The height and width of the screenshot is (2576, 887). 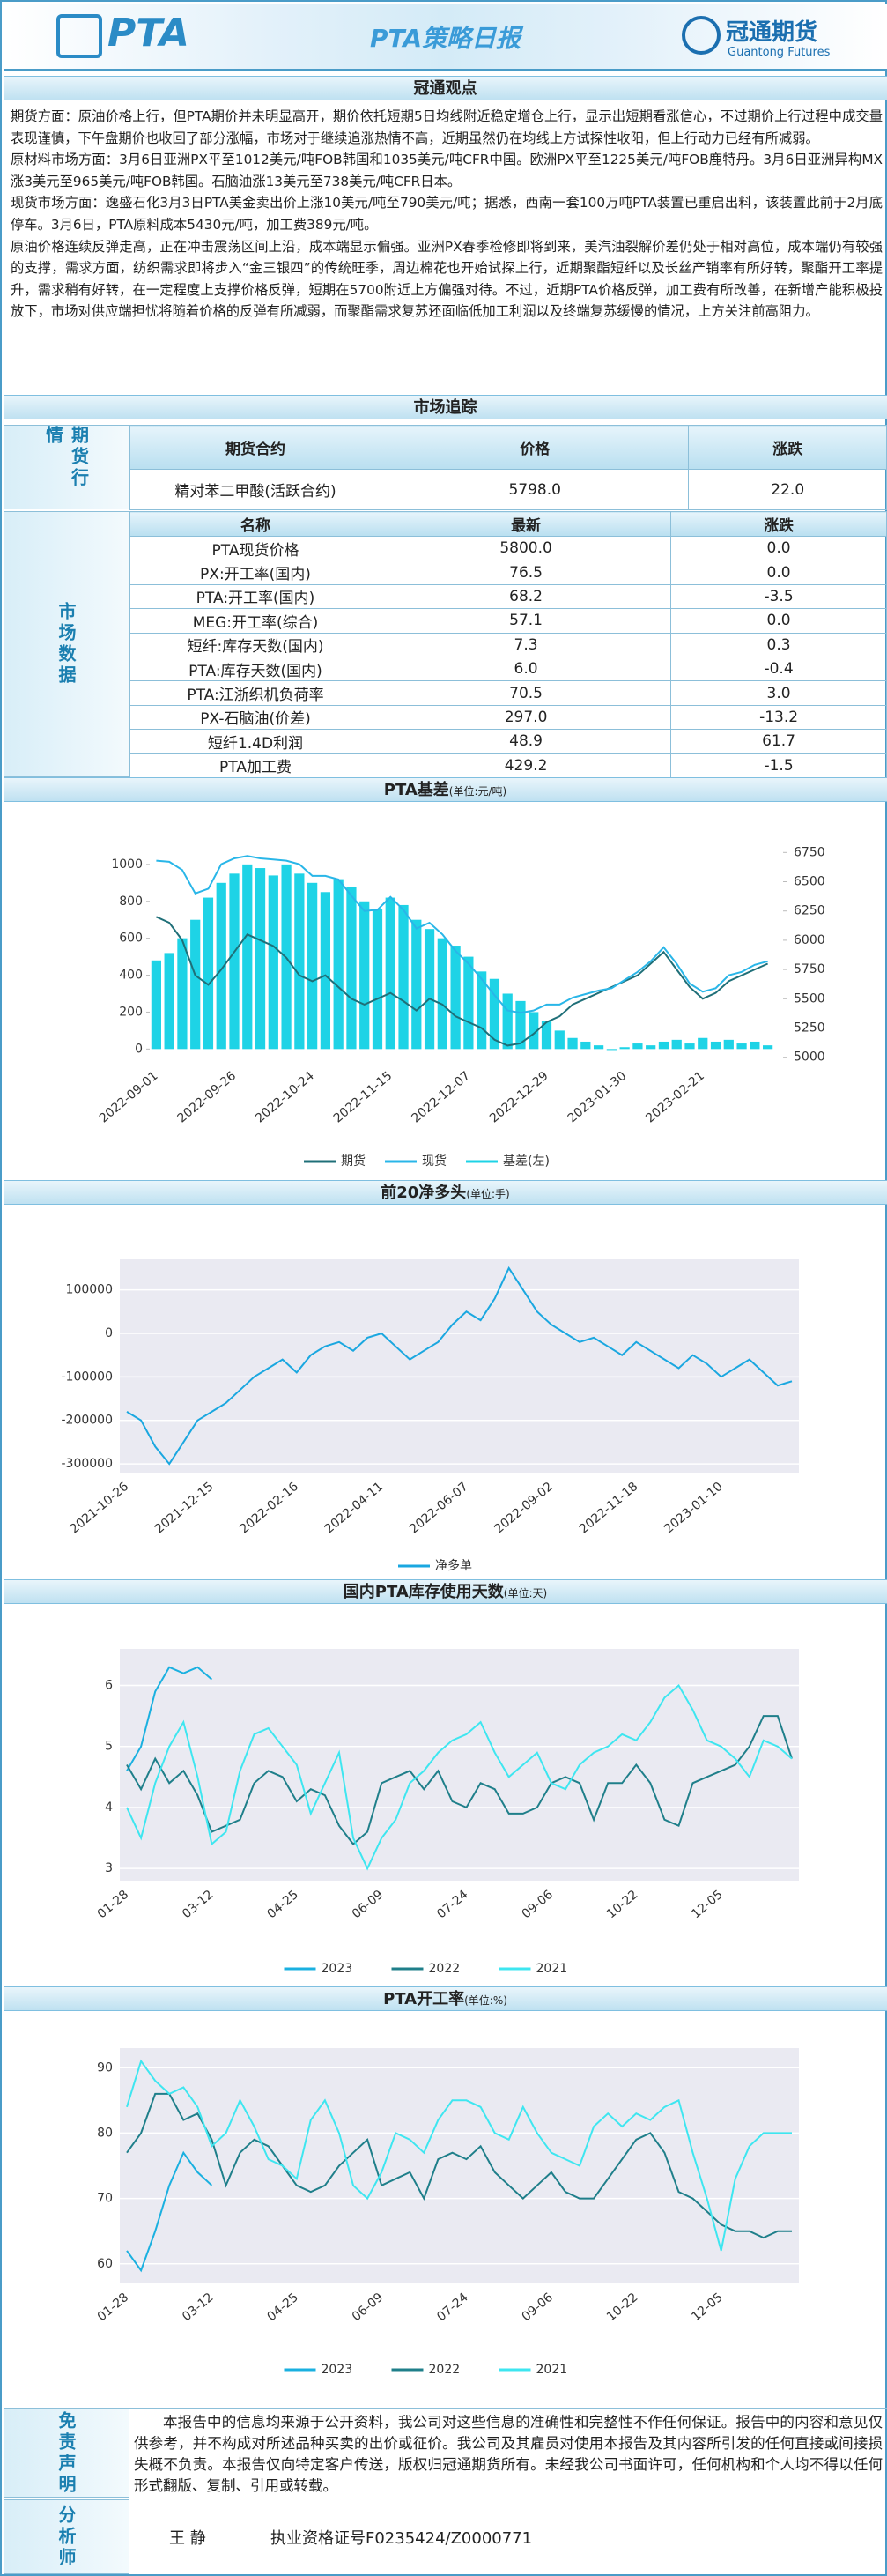 I want to click on cell: 5800.0, so click(x=526, y=548).